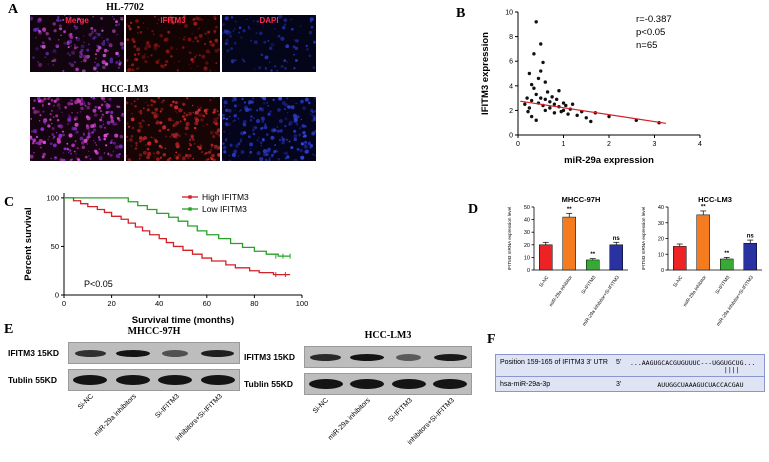  What do you see at coordinates (525, 384) in the screenshot?
I see `mirna-name: hsa-miR-29a-3p` at bounding box center [525, 384].